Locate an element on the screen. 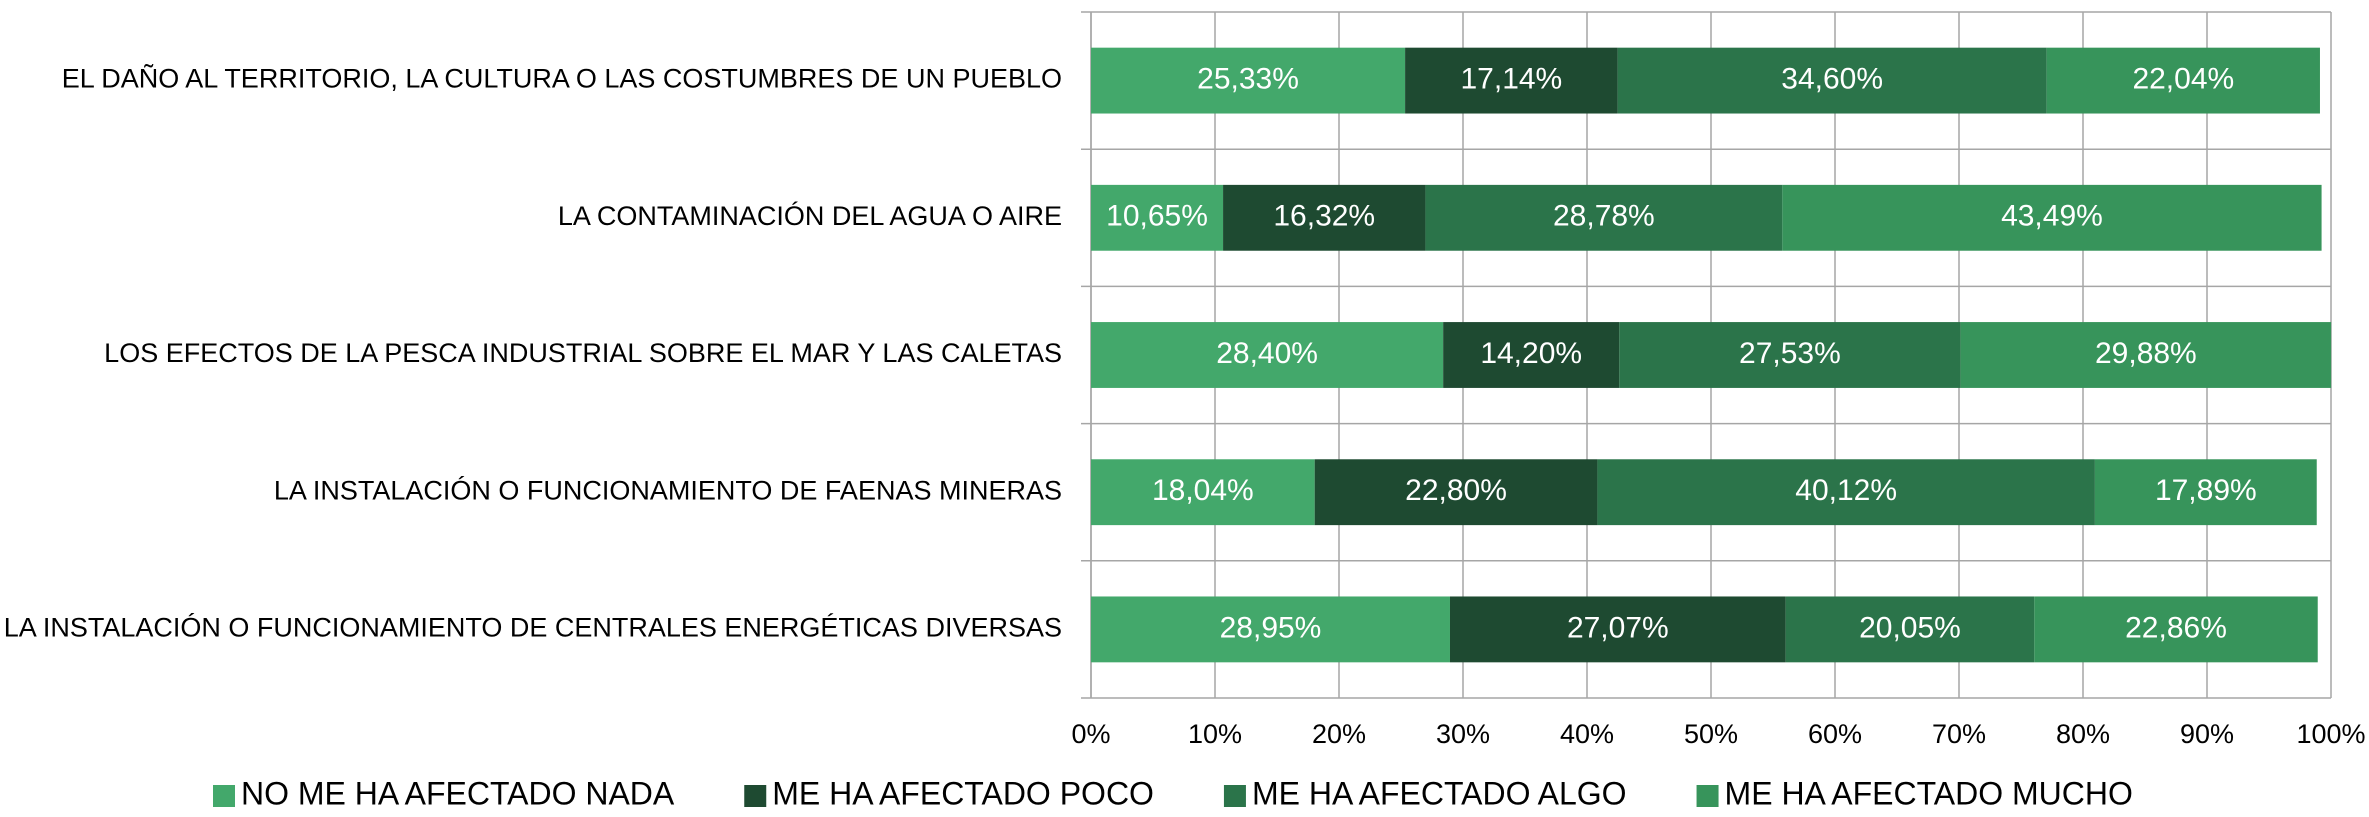 The width and height of the screenshot is (2369, 817). data-label: 40,12% is located at coordinates (1846, 490).